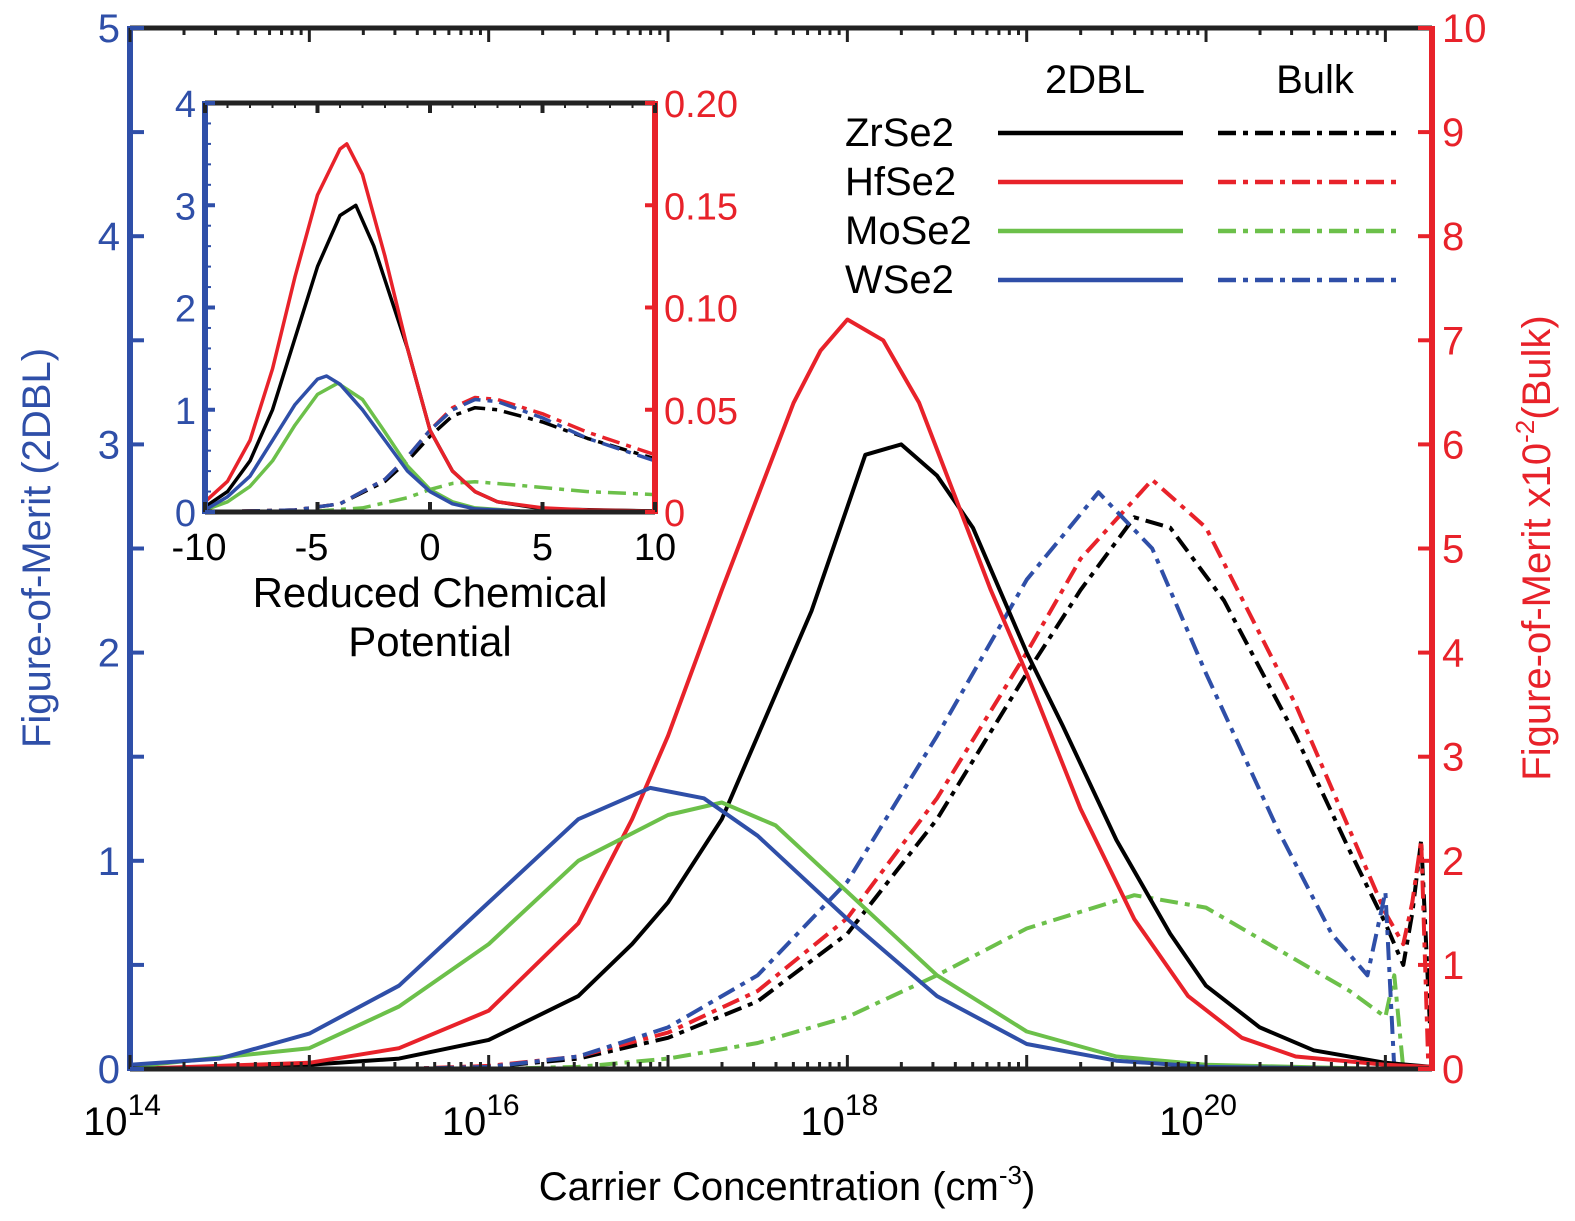  What do you see at coordinates (1534, 547) in the screenshot?
I see `y-axis-title-right: Figure-of-Merit x10-2(Bulk)` at bounding box center [1534, 547].